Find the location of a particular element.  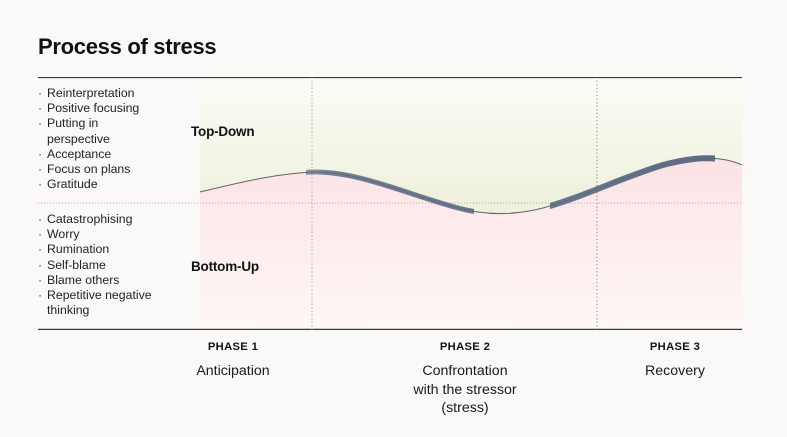

list-item: · Acceptance is located at coordinates (75, 153).